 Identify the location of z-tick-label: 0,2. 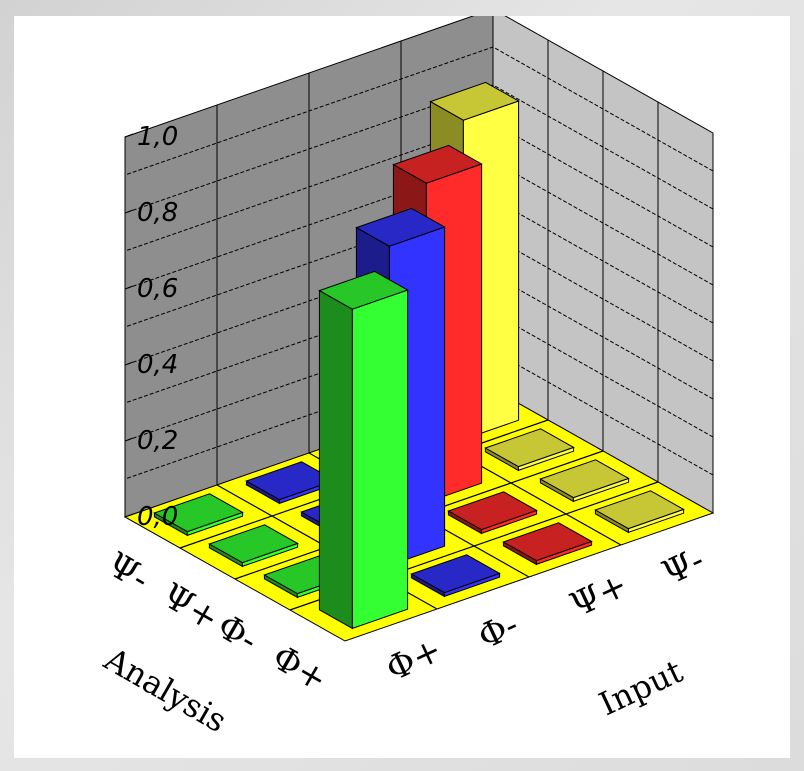
(157, 441).